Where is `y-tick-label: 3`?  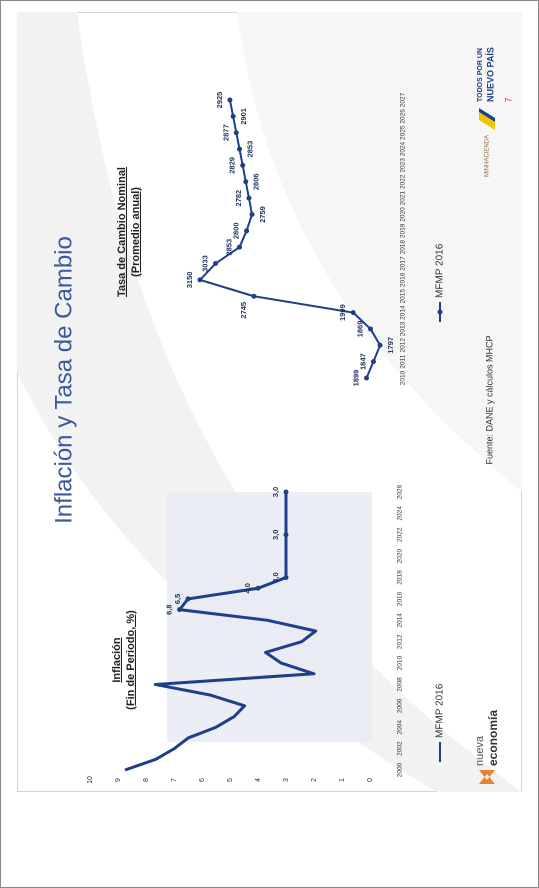 y-tick-label: 3 is located at coordinates (286, 780).